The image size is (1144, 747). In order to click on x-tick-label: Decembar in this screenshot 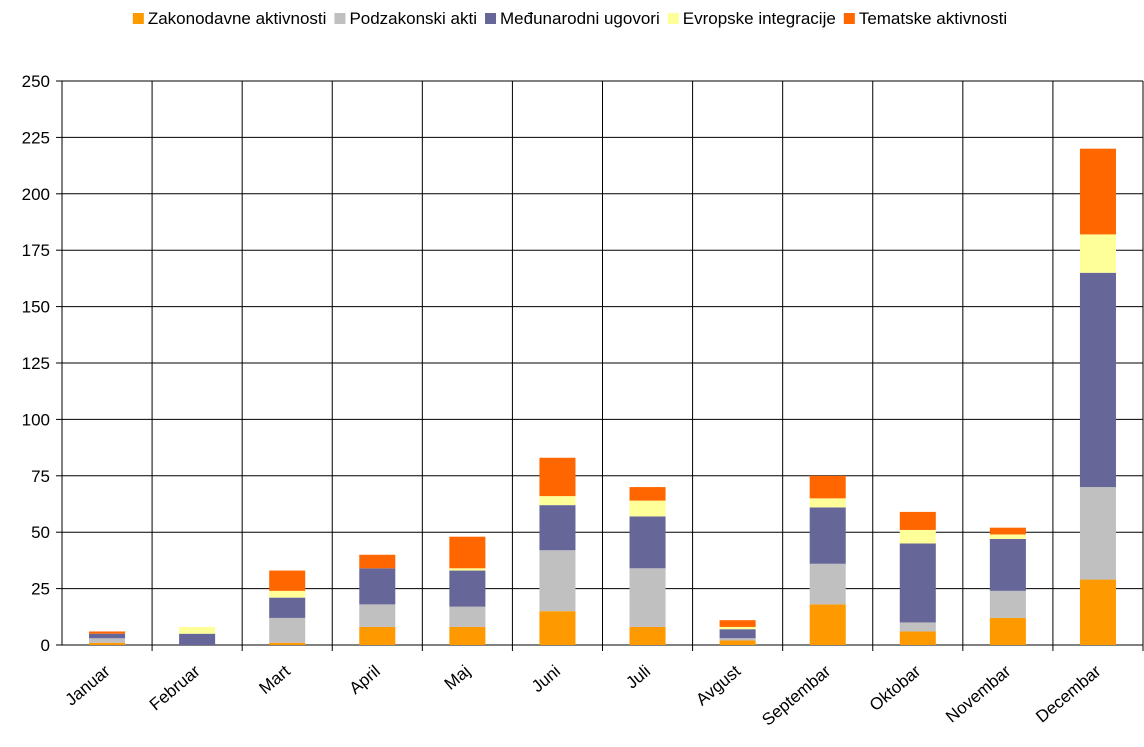, I will do `click(1068, 693)`.